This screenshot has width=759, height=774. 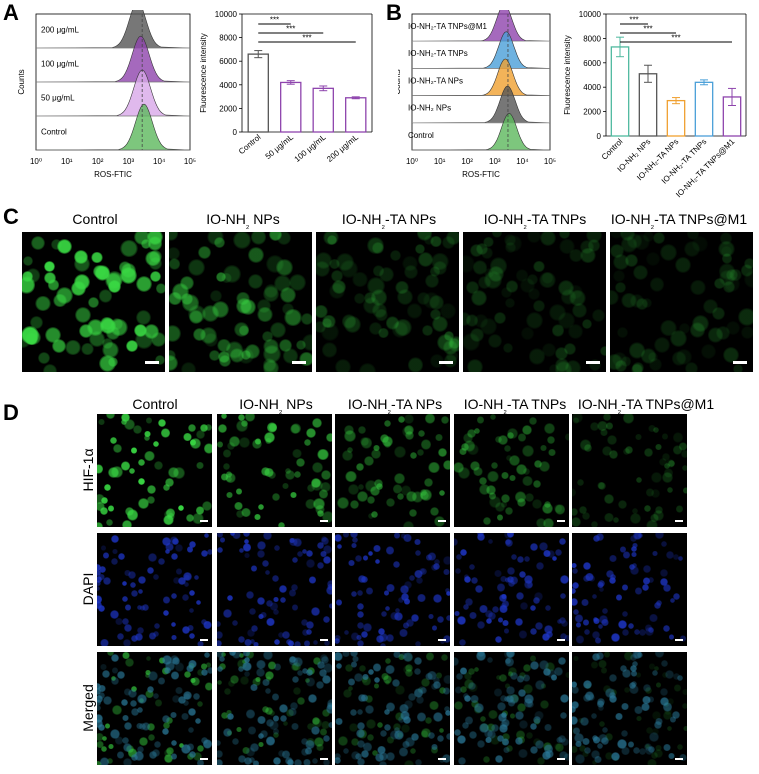 What do you see at coordinates (228, 85) in the screenshot?
I see `y-tick-label: 4000` at bounding box center [228, 85].